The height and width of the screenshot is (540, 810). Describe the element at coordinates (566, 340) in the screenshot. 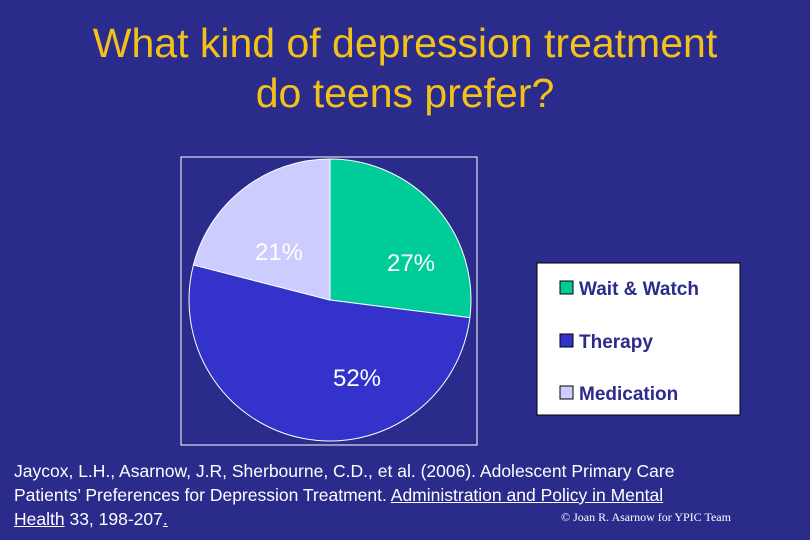

I see `legend-swatch-therapy` at that location.